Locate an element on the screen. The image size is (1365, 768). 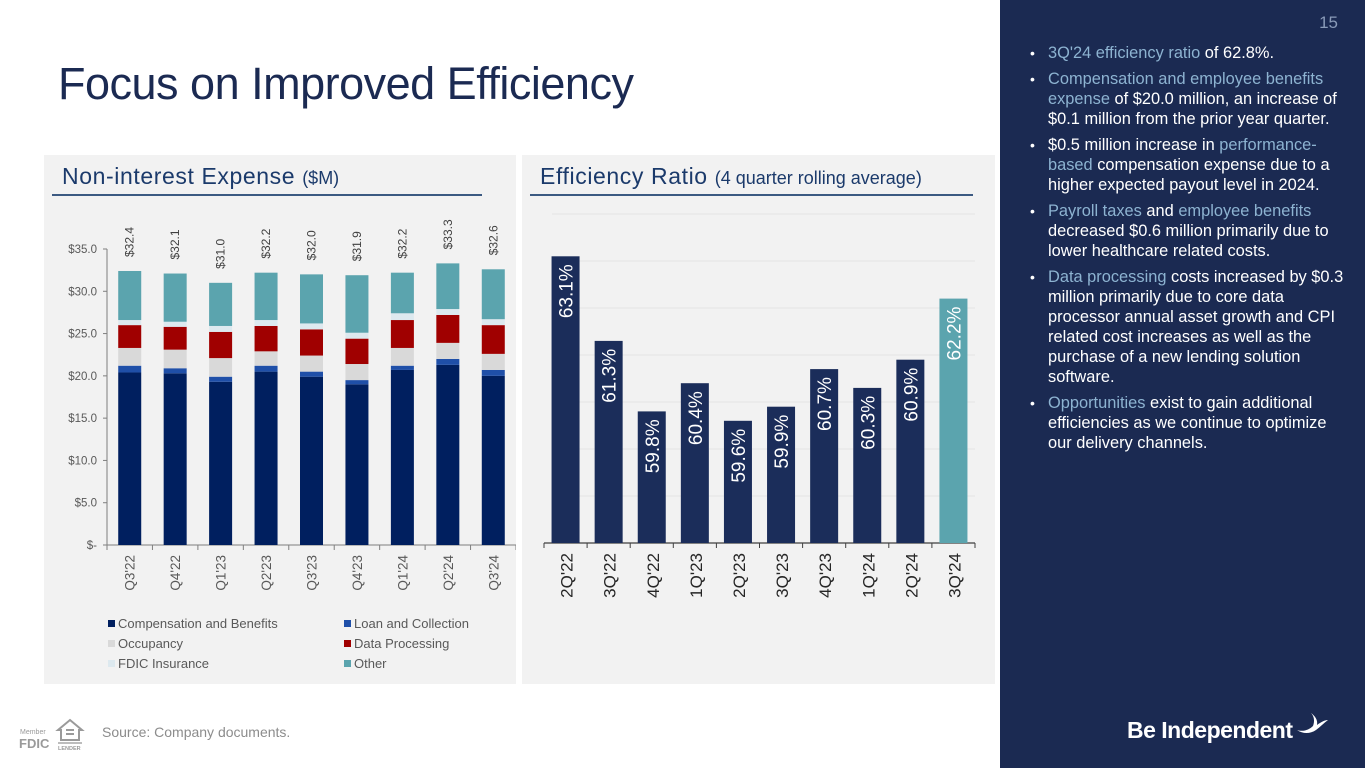
total-label: $32.4 is located at coordinates (130, 242).